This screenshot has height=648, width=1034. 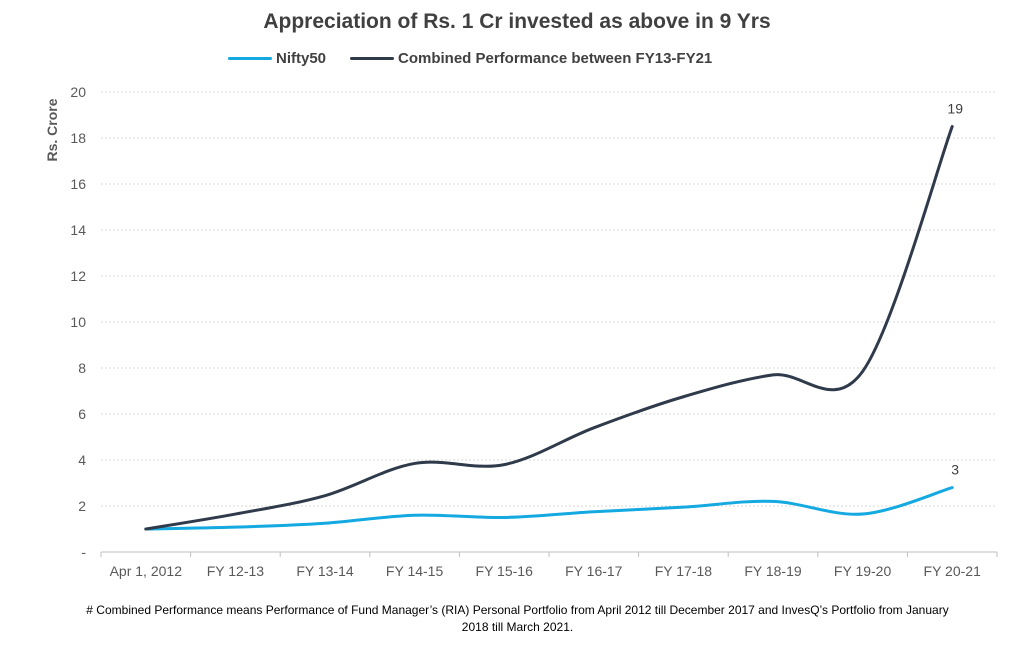 What do you see at coordinates (236, 571) in the screenshot?
I see `x-tick-label: FY 12-13` at bounding box center [236, 571].